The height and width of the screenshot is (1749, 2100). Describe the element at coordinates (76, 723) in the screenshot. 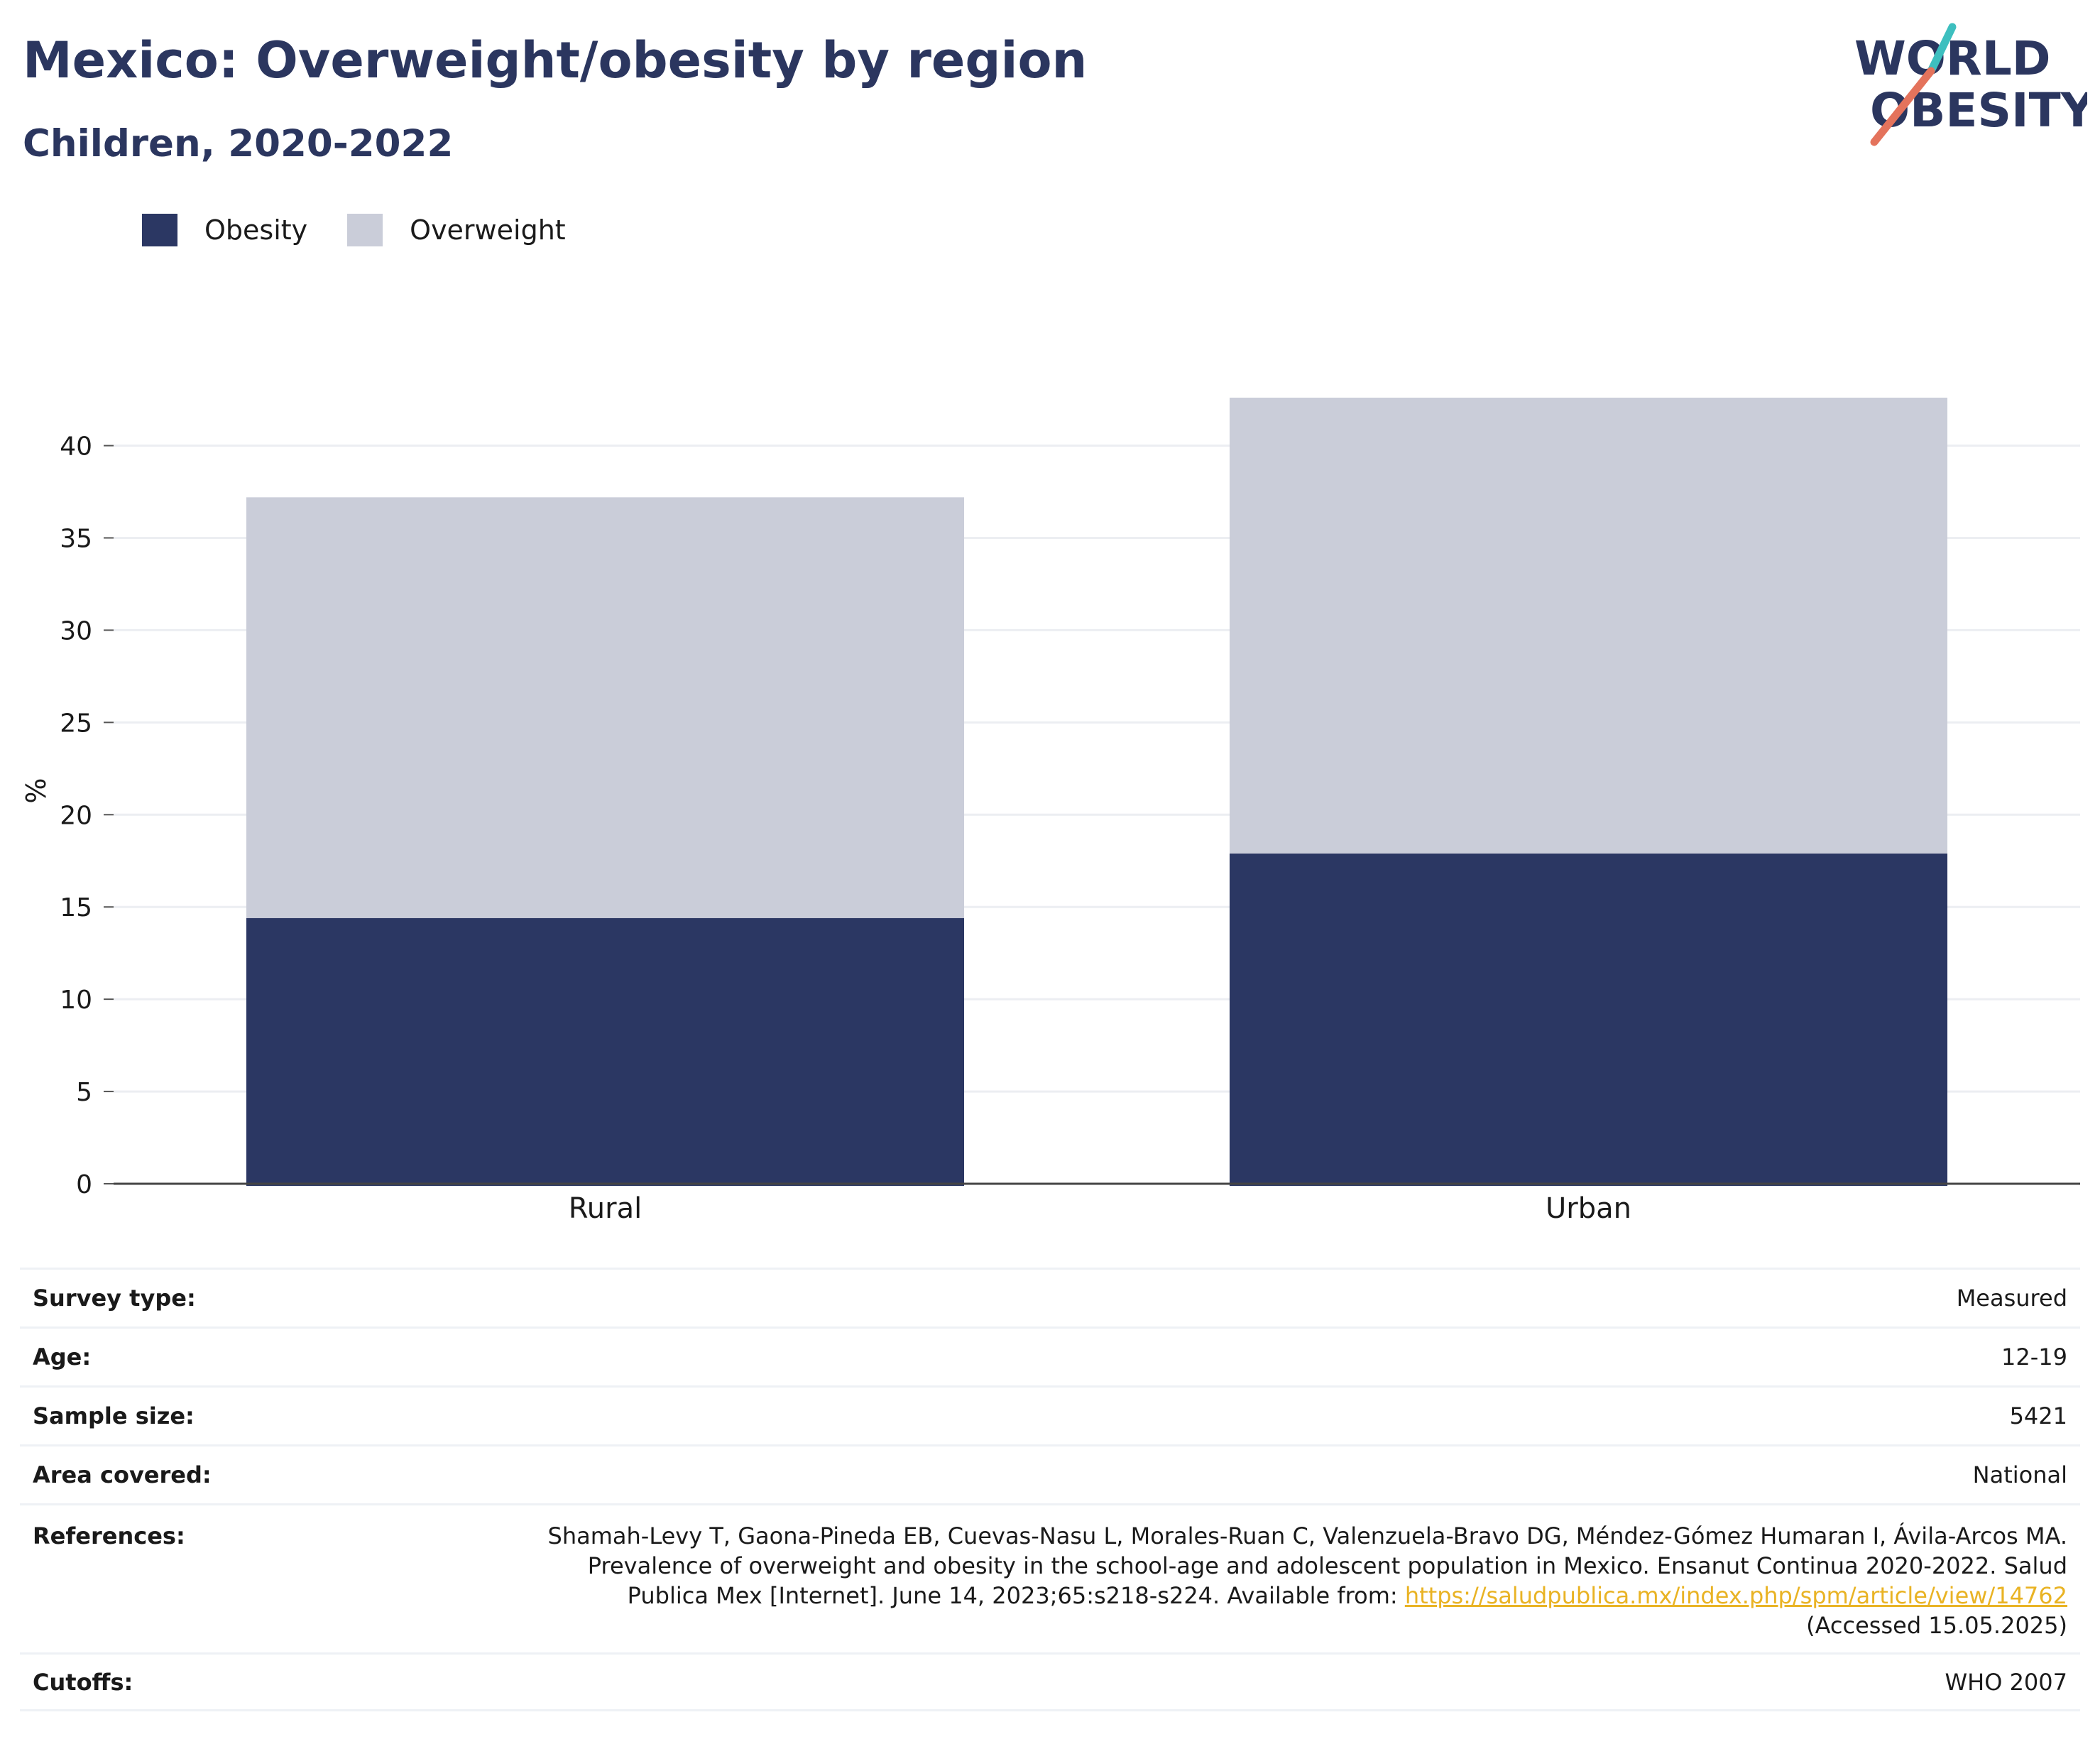

I see `y-tick-label-25: 25` at that location.